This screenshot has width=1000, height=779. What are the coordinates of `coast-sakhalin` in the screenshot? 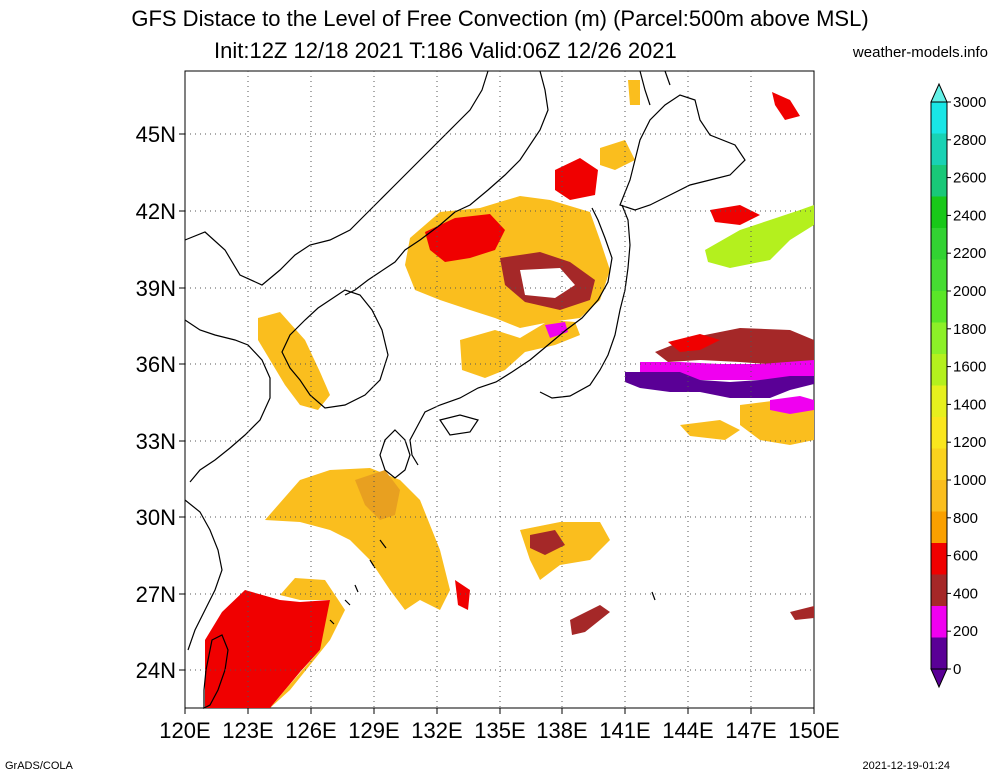 It's located at (655, 88).